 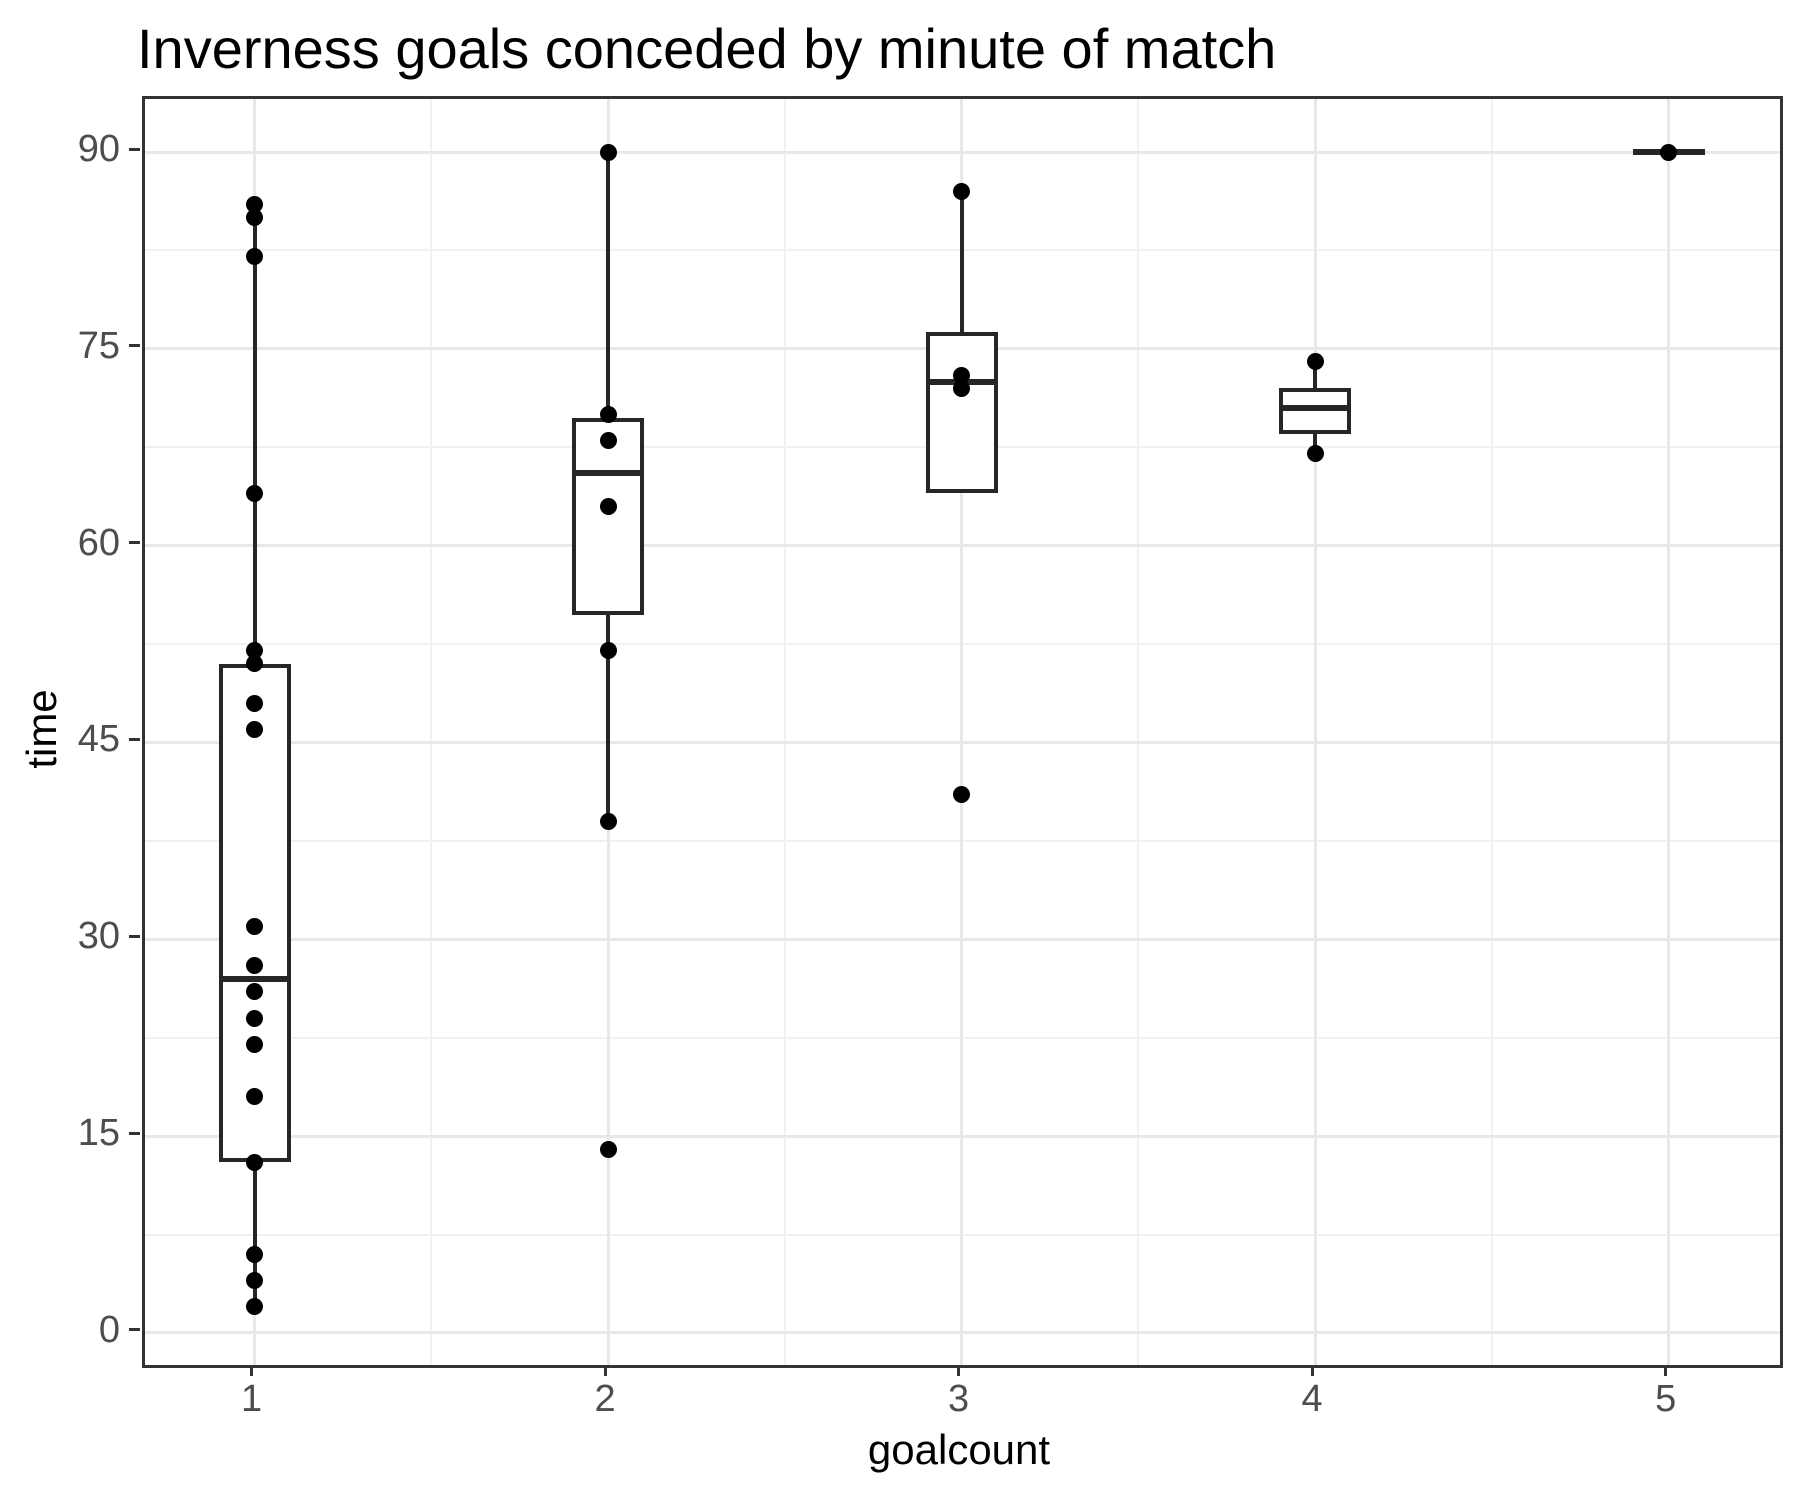 What do you see at coordinates (109, 1329) in the screenshot?
I see `y-tick-label: 0` at bounding box center [109, 1329].